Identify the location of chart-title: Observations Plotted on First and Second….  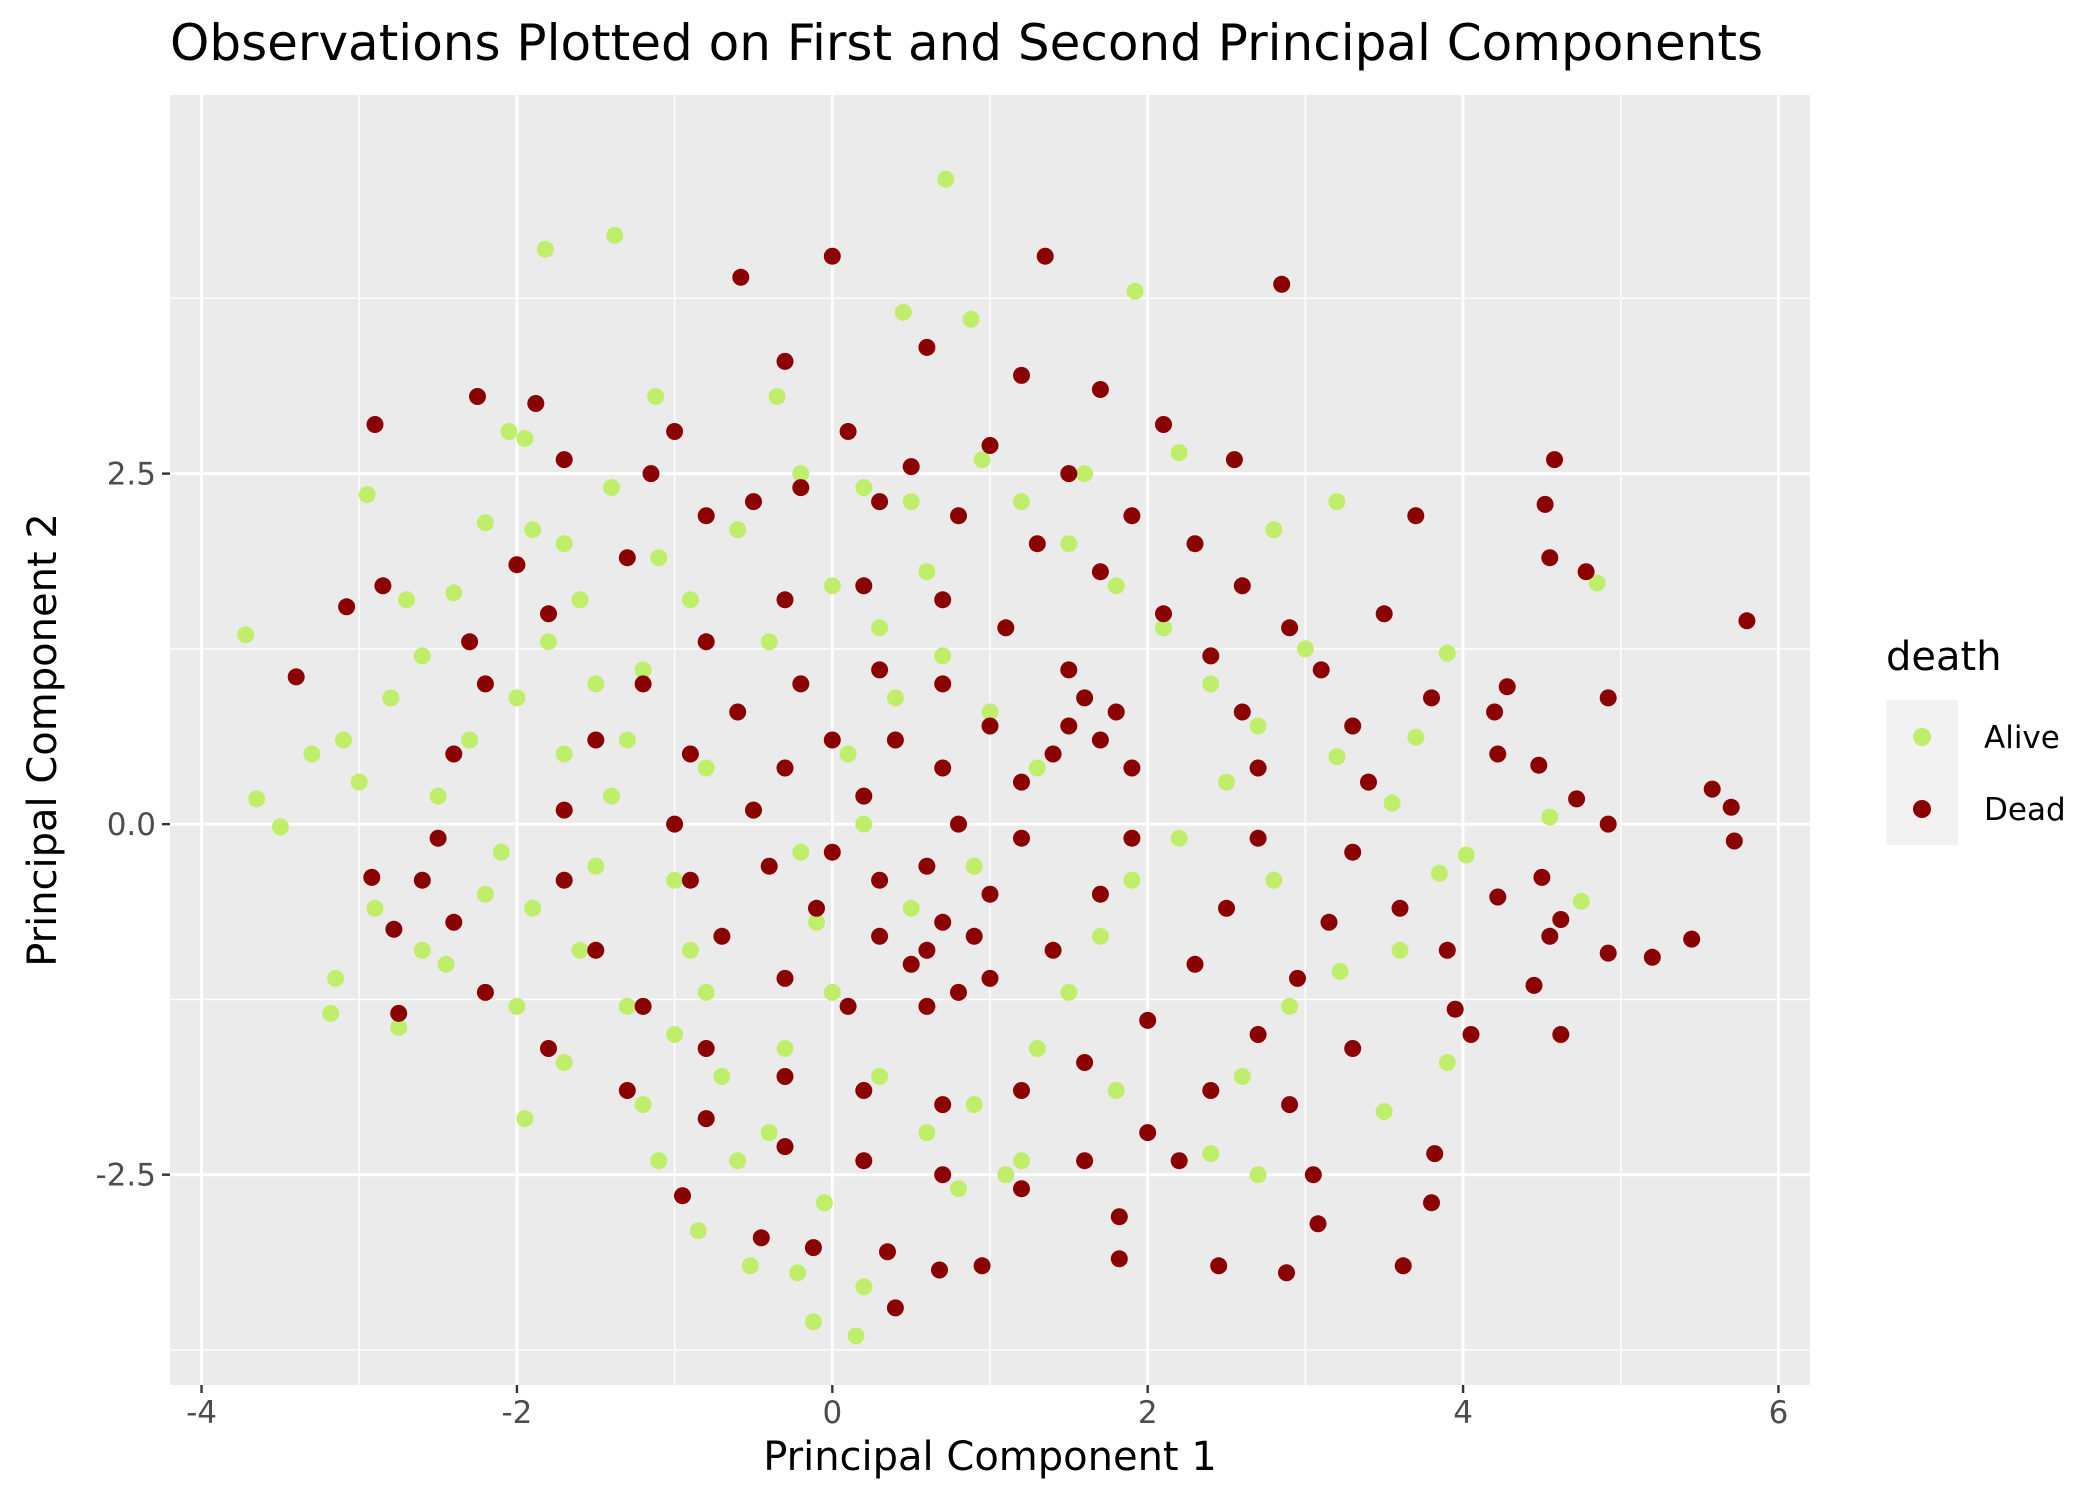
(966, 43).